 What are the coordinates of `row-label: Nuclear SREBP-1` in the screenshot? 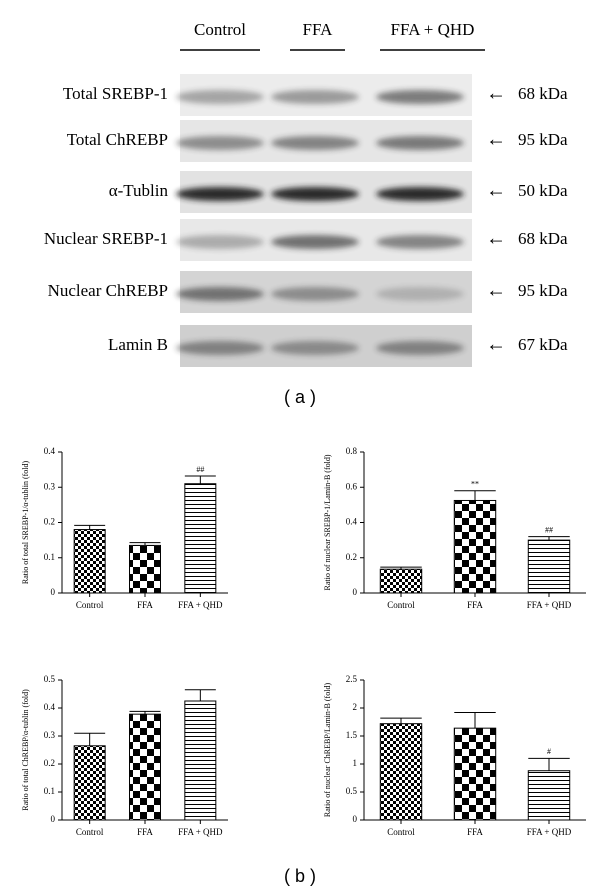 It's located at (106, 238).